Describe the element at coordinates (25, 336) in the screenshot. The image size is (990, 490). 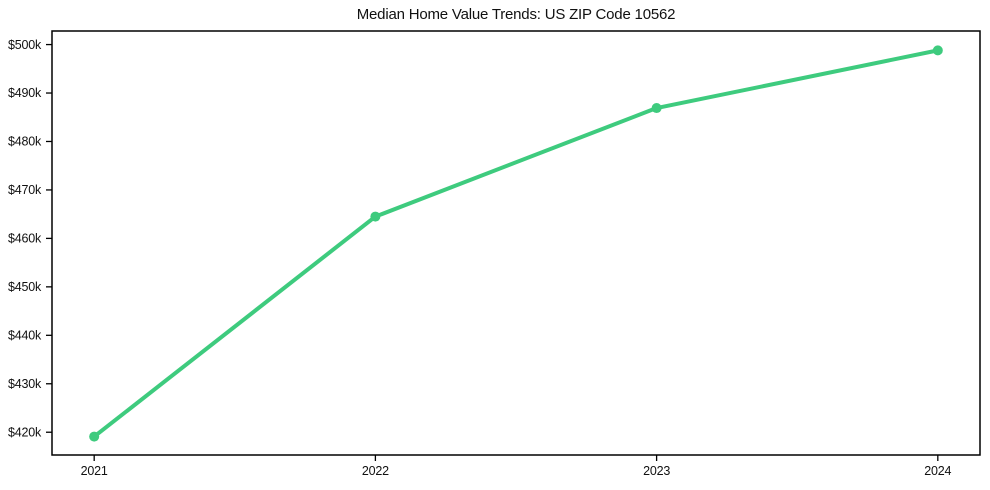
I see `y-axis-tick-label: $440k` at that location.